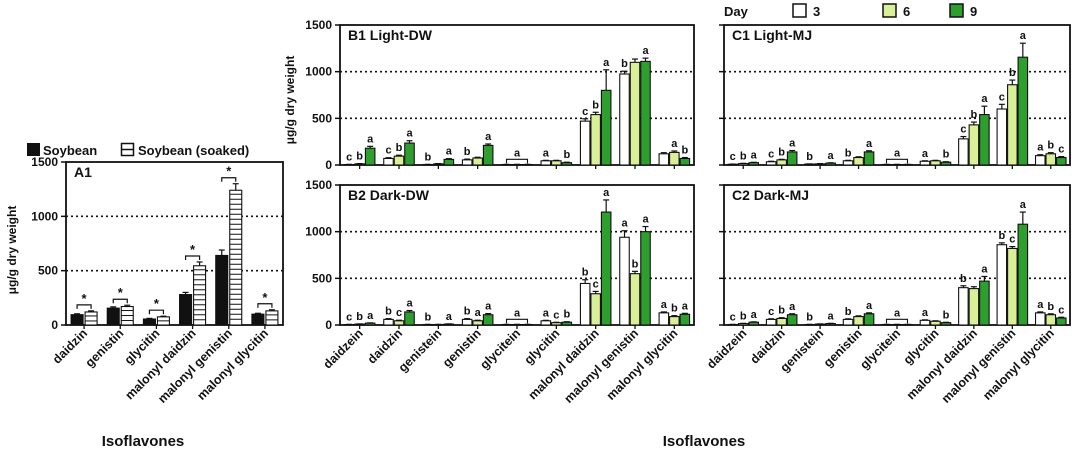 The width and height of the screenshot is (1084, 450). Describe the element at coordinates (880, 349) in the screenshot. I see `x-tick-label: glycitein` at that location.